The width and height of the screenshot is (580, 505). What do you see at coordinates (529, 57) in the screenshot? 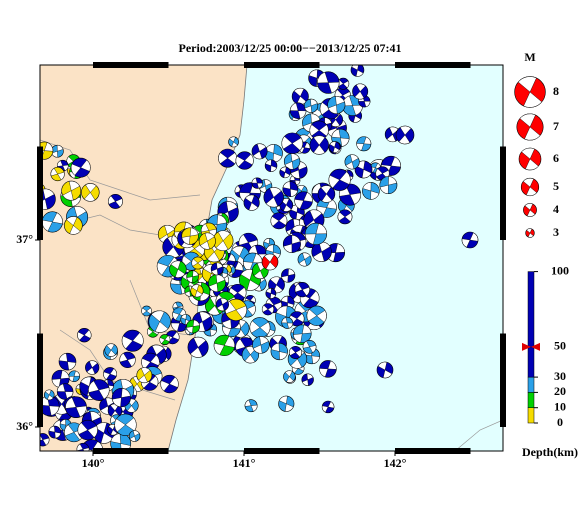
I see `legend-title: M` at bounding box center [529, 57].